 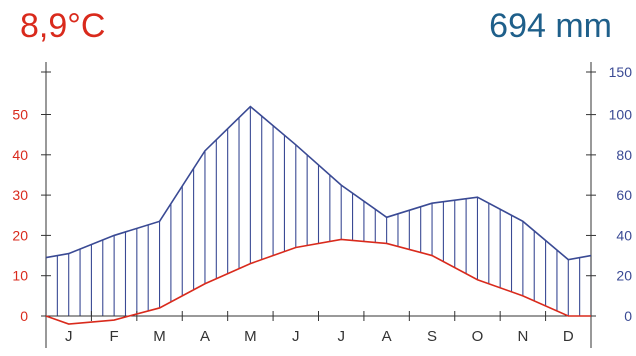 I want to click on month-label: N, so click(x=522, y=336).